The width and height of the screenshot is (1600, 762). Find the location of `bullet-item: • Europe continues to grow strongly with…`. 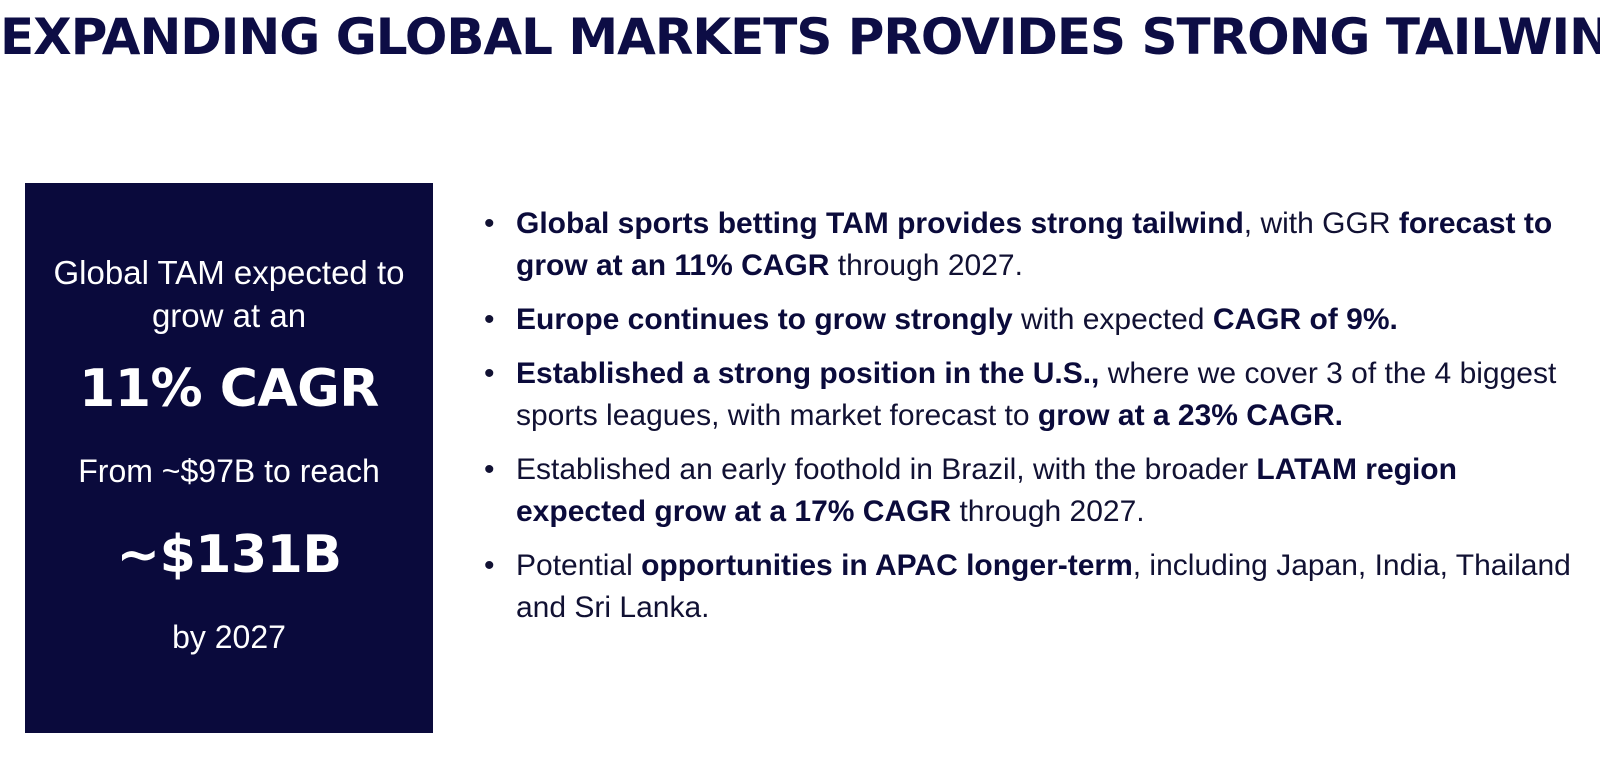

bullet-item: • Europe continues to grow strongly with… is located at coordinates (1029, 320).